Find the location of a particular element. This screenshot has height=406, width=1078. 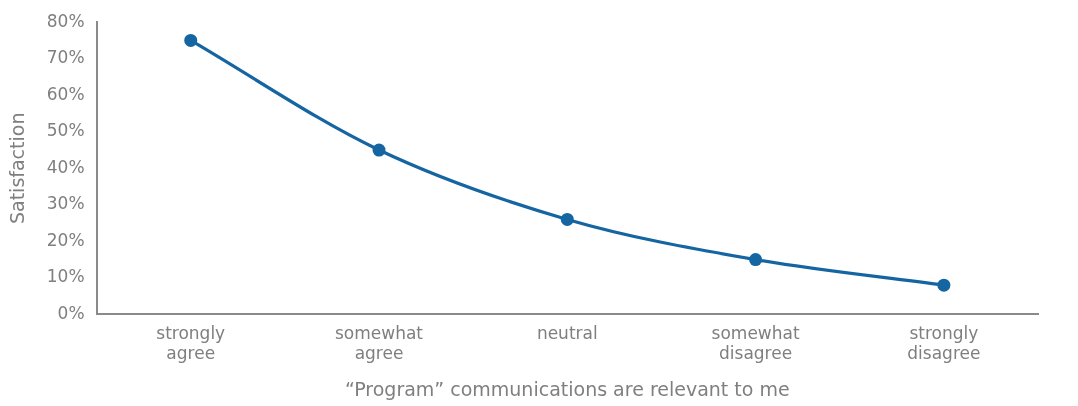

y-tick-label: 40% is located at coordinates (65, 166).